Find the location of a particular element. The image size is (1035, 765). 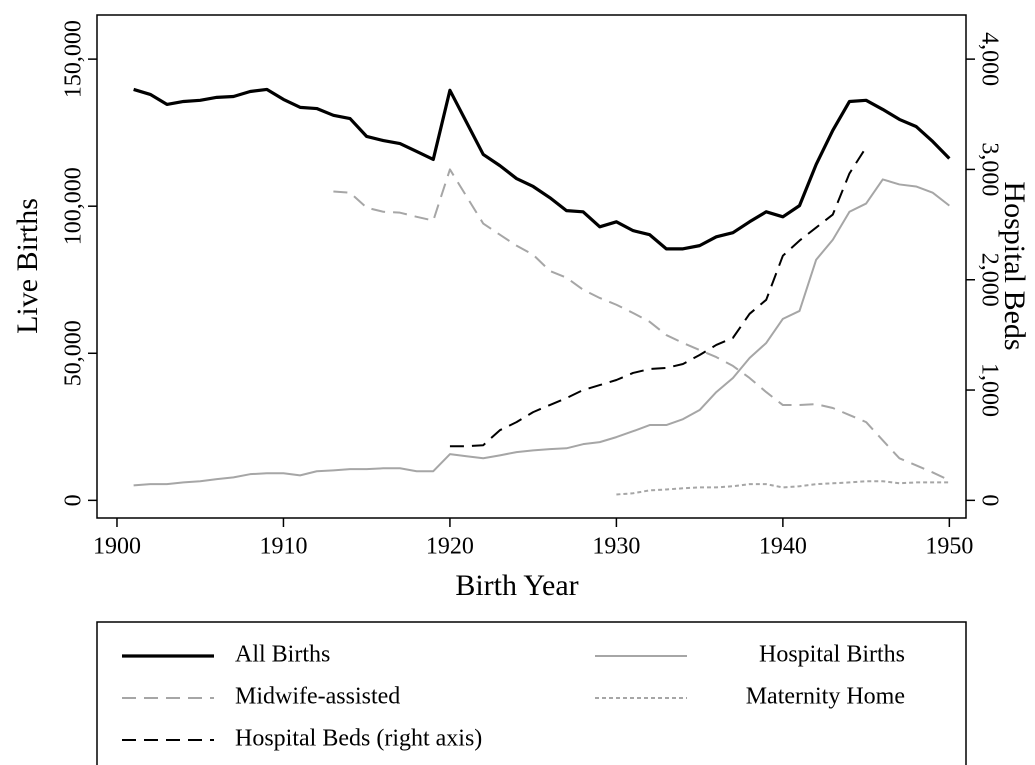

y-tick-label: 100,000 is located at coordinates (74, 206).